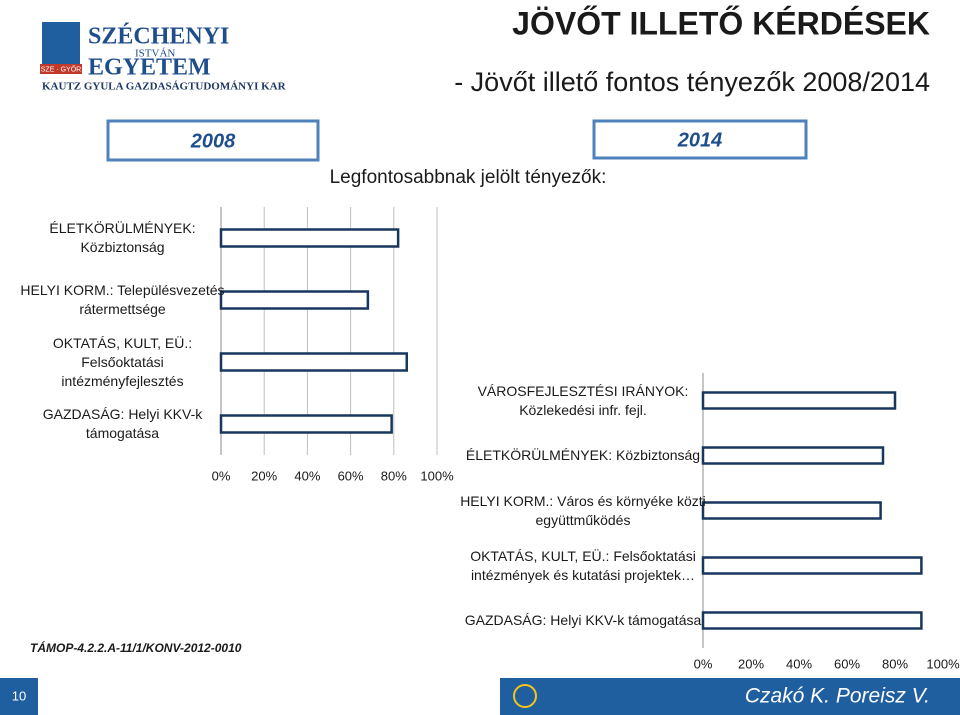 This screenshot has height=715, width=960. What do you see at coordinates (730, 696) in the screenshot?
I see `footer-bar` at bounding box center [730, 696].